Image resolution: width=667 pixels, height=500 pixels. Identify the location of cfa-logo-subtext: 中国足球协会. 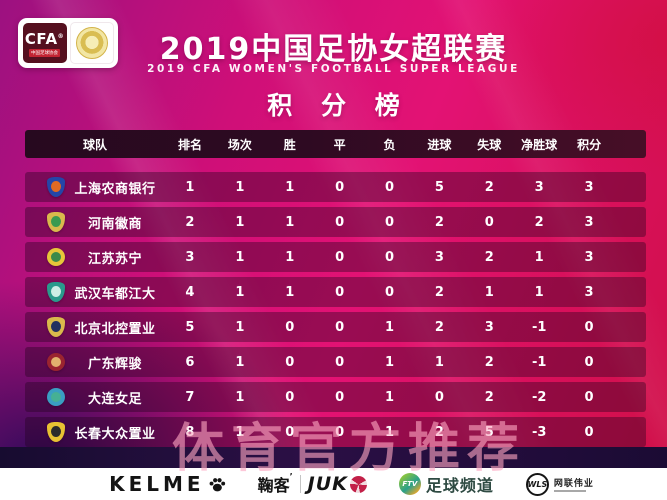
(44, 53).